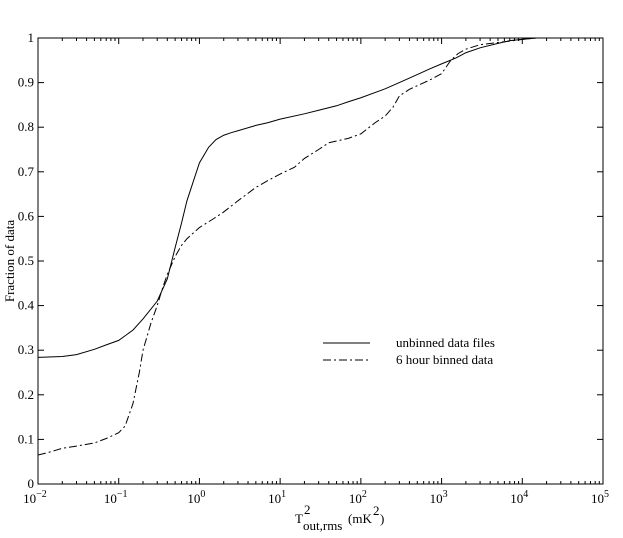 The width and height of the screenshot is (623, 538). I want to click on x-axis-label-sup: 2, so click(307, 509).